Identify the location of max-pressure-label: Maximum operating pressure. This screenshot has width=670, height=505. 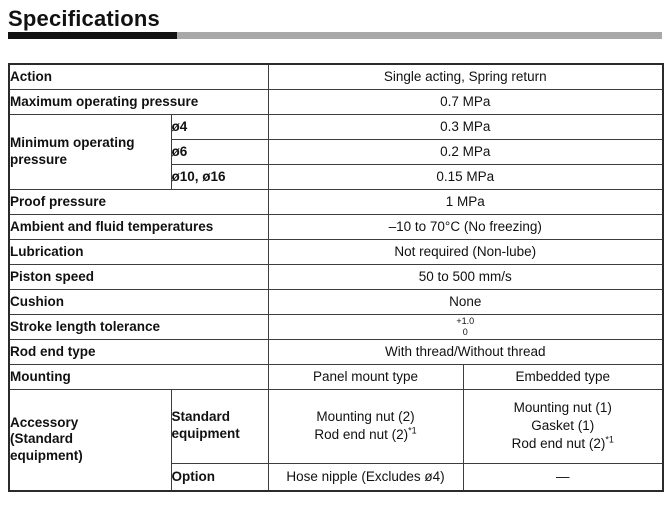
(138, 101).